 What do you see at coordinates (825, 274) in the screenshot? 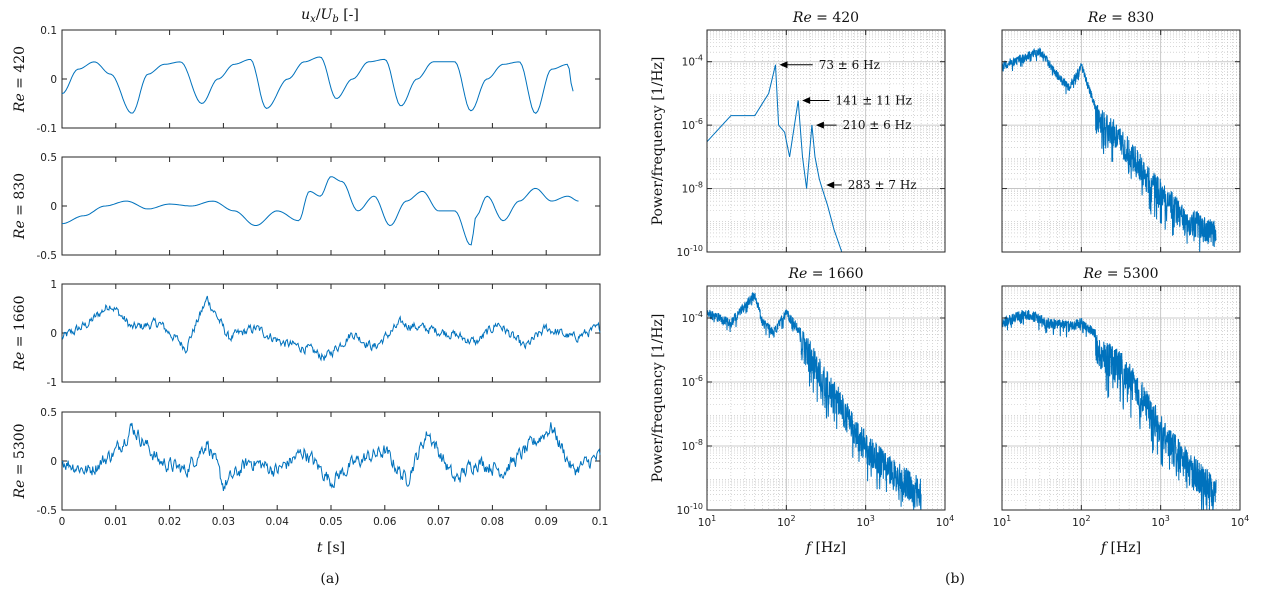
I see `panel-title: Re = 1660` at bounding box center [825, 274].